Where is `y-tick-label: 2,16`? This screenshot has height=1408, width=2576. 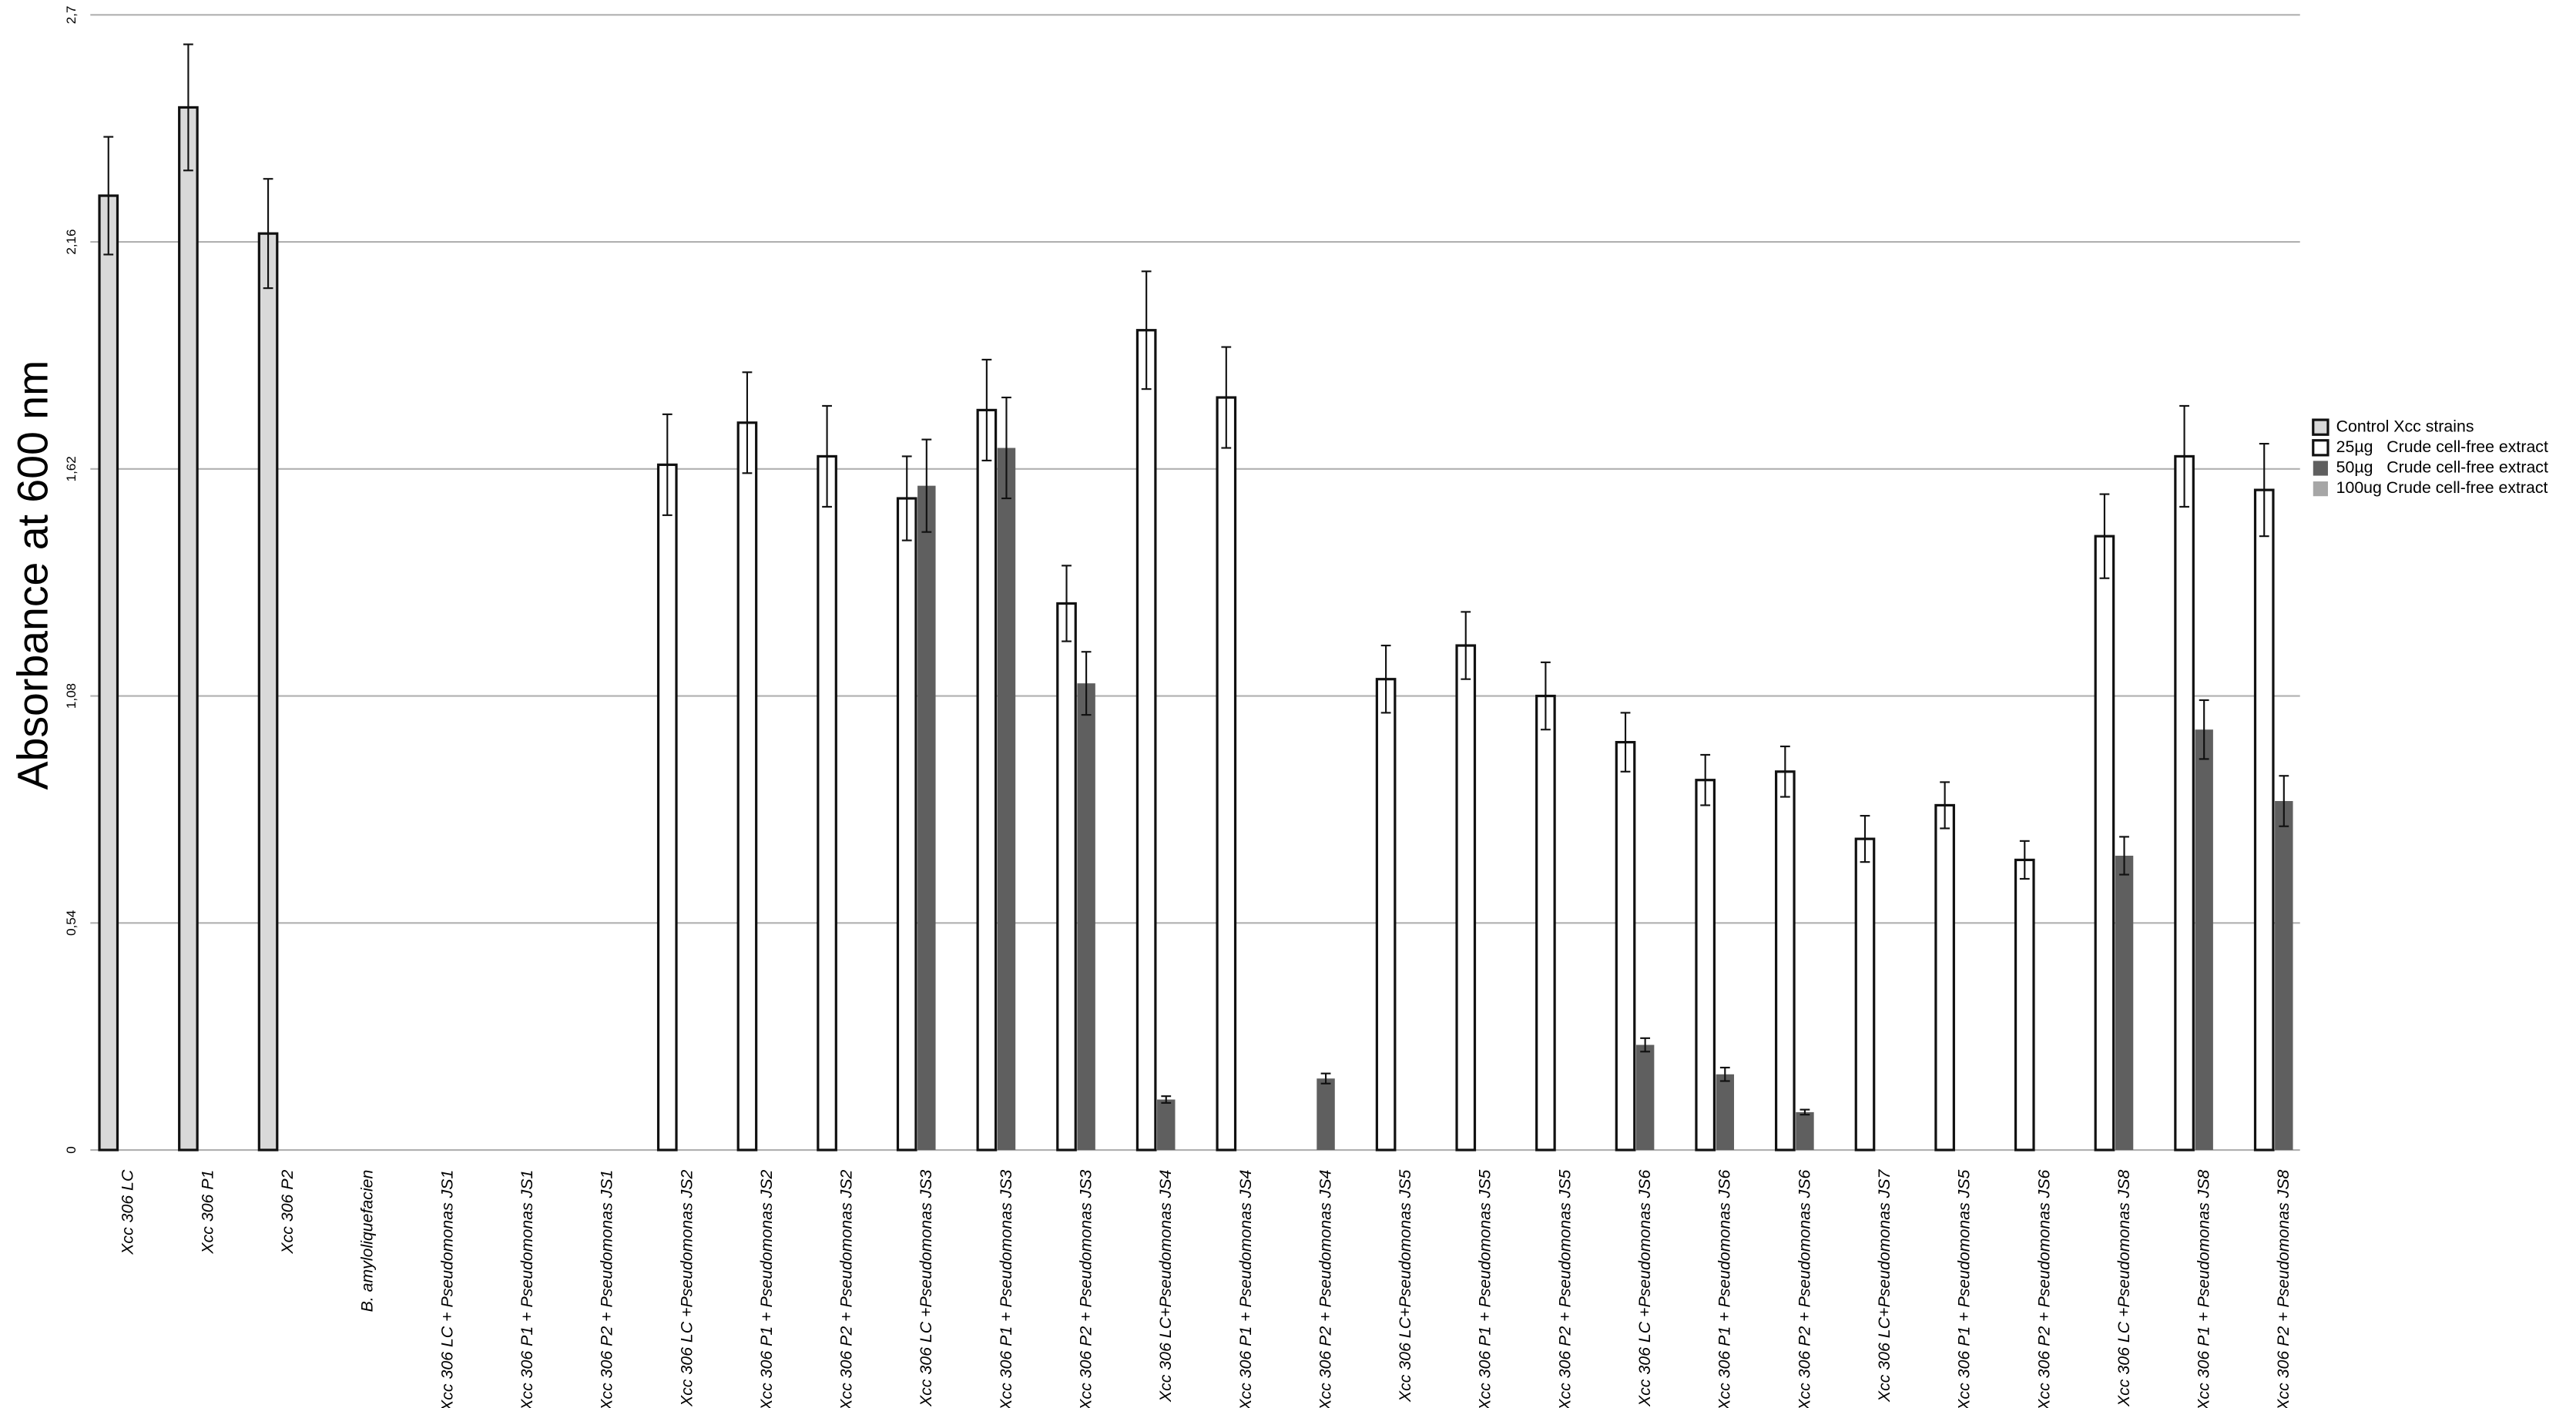 y-tick-label: 2,16 is located at coordinates (71, 242).